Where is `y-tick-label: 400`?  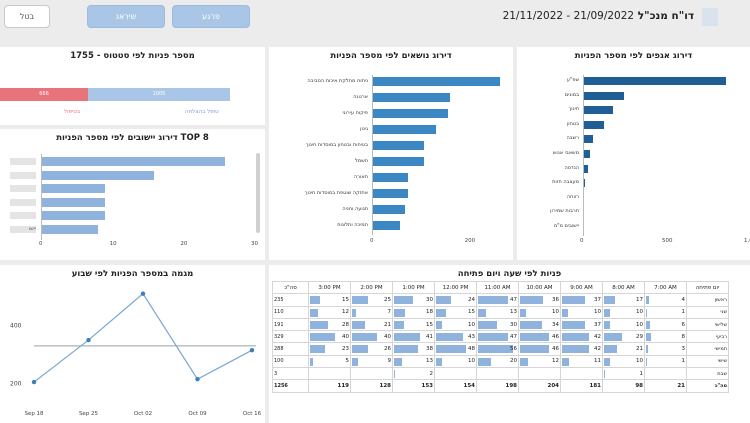
y-tick-label: 400 is located at coordinates (16, 326).